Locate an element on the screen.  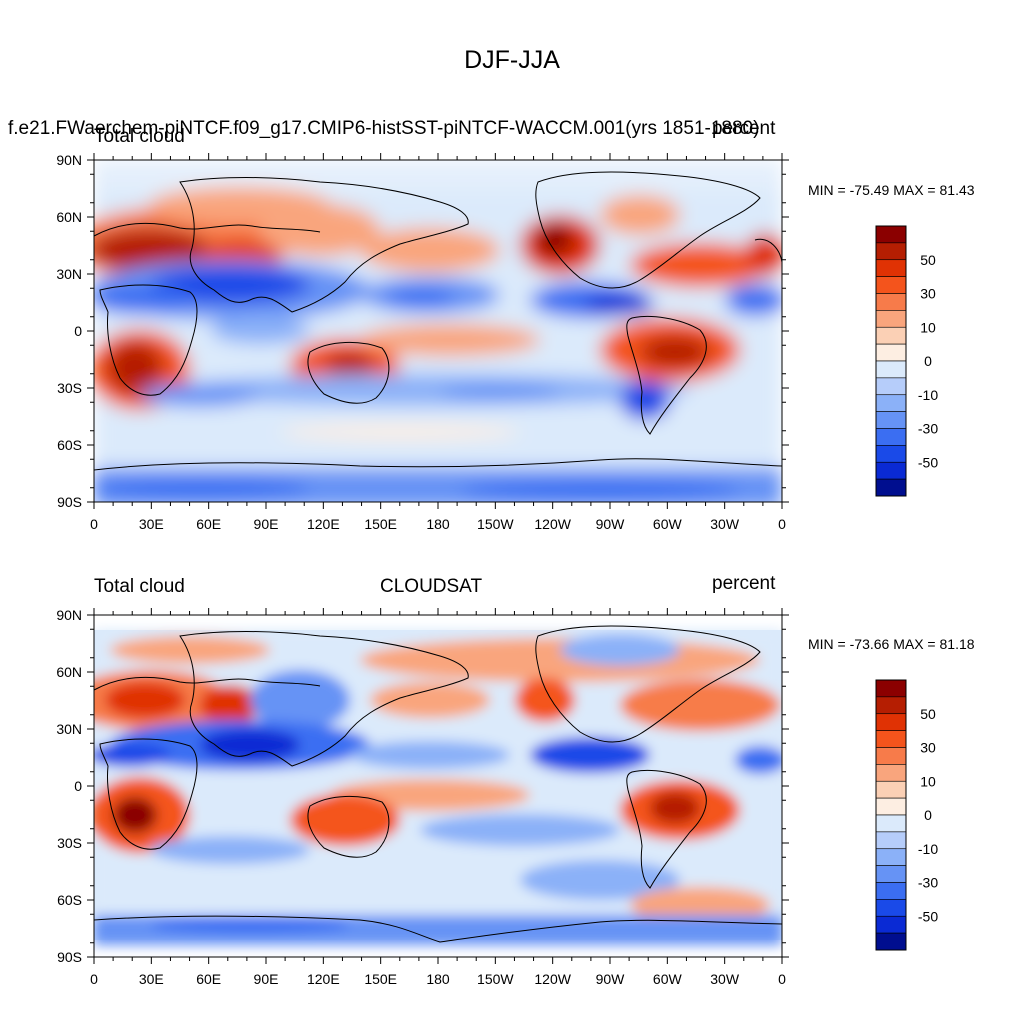
panel1-right-text: percent is located at coordinates (744, 128).